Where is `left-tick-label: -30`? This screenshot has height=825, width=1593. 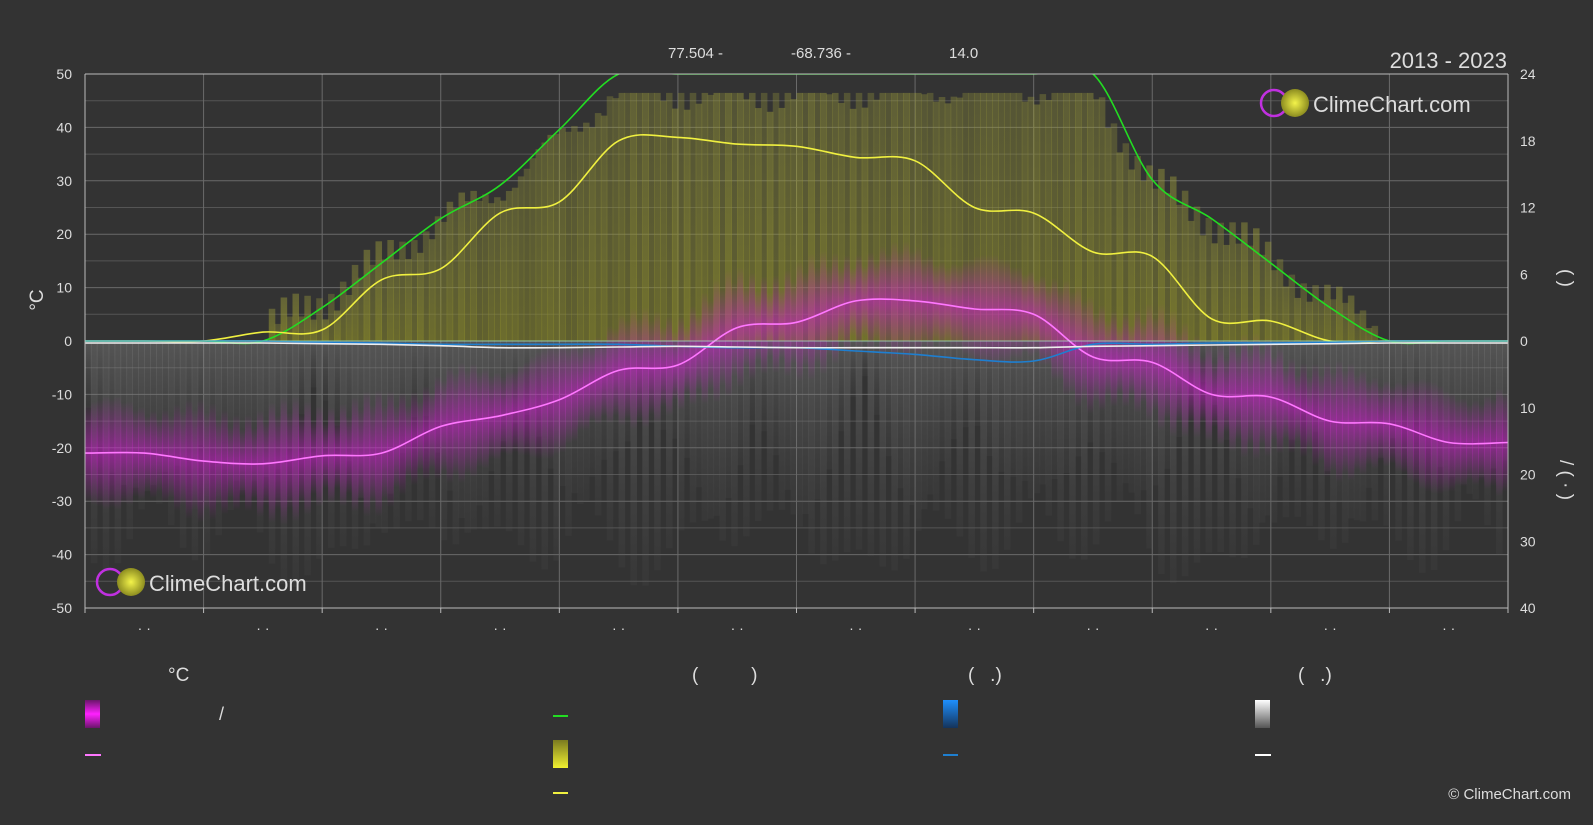
left-tick-label: -30 is located at coordinates (62, 501).